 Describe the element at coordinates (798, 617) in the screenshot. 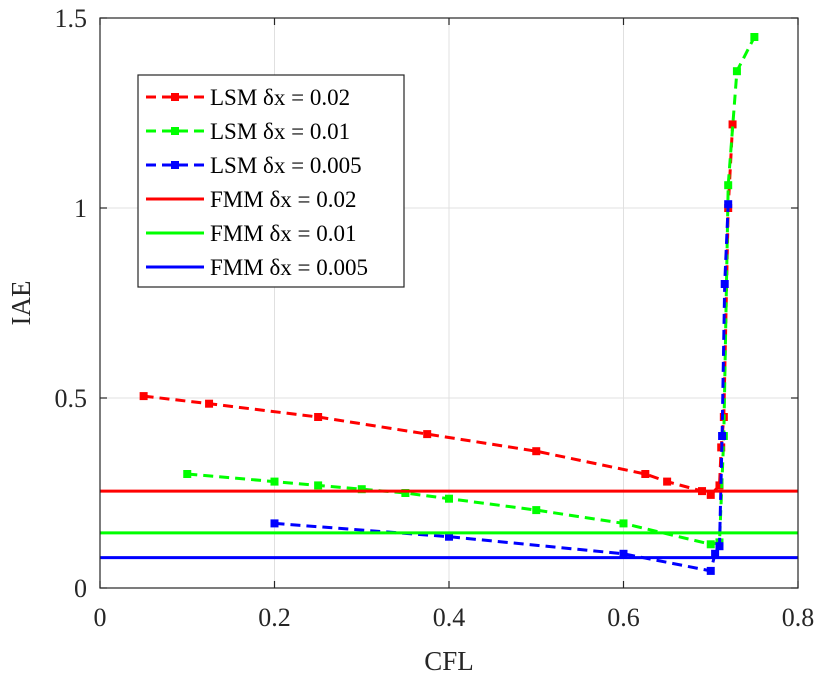

I see `x-tick-label-4: 0.8` at that location.